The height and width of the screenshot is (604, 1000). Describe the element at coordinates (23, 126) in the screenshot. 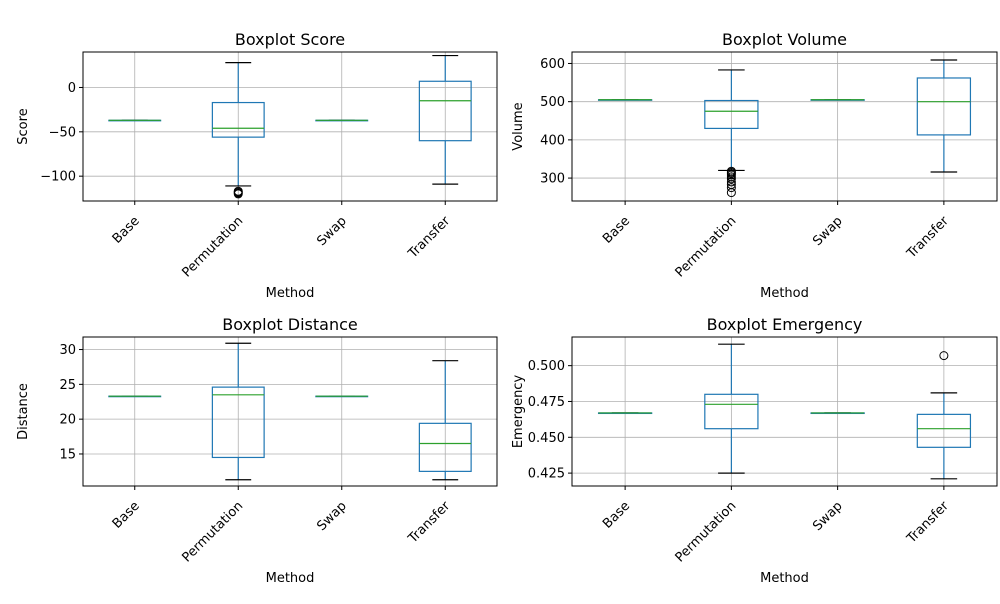

I see `y-axis-label: Score` at that location.